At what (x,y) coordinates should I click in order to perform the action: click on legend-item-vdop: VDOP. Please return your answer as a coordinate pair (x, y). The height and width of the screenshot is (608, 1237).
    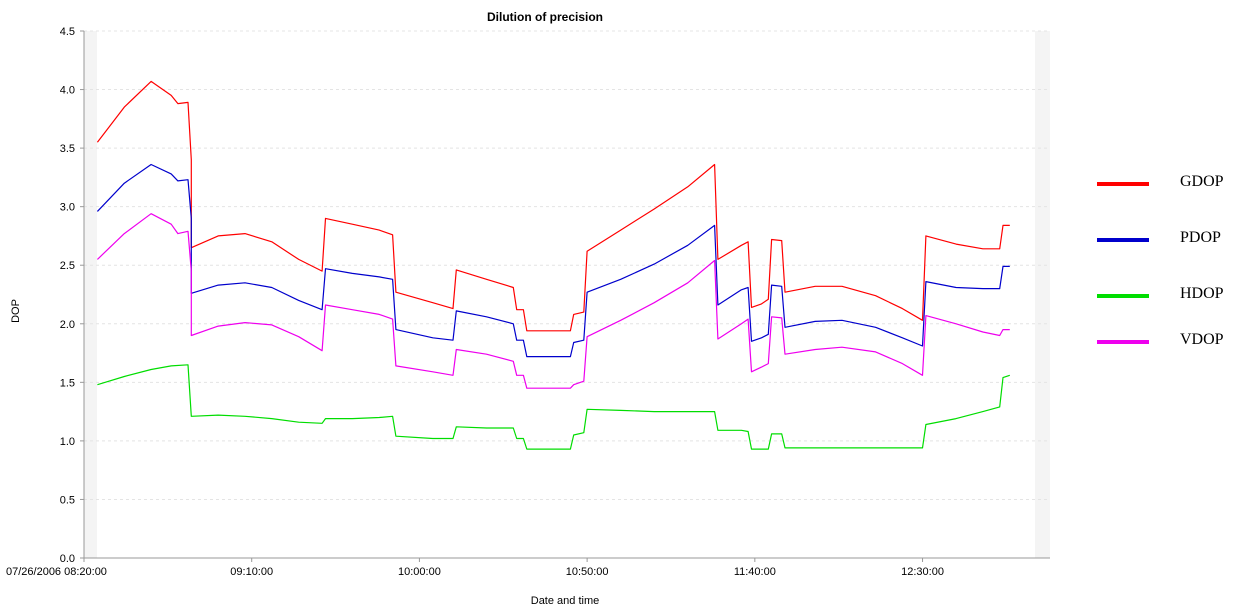
    Looking at the image, I should click on (1167, 342).